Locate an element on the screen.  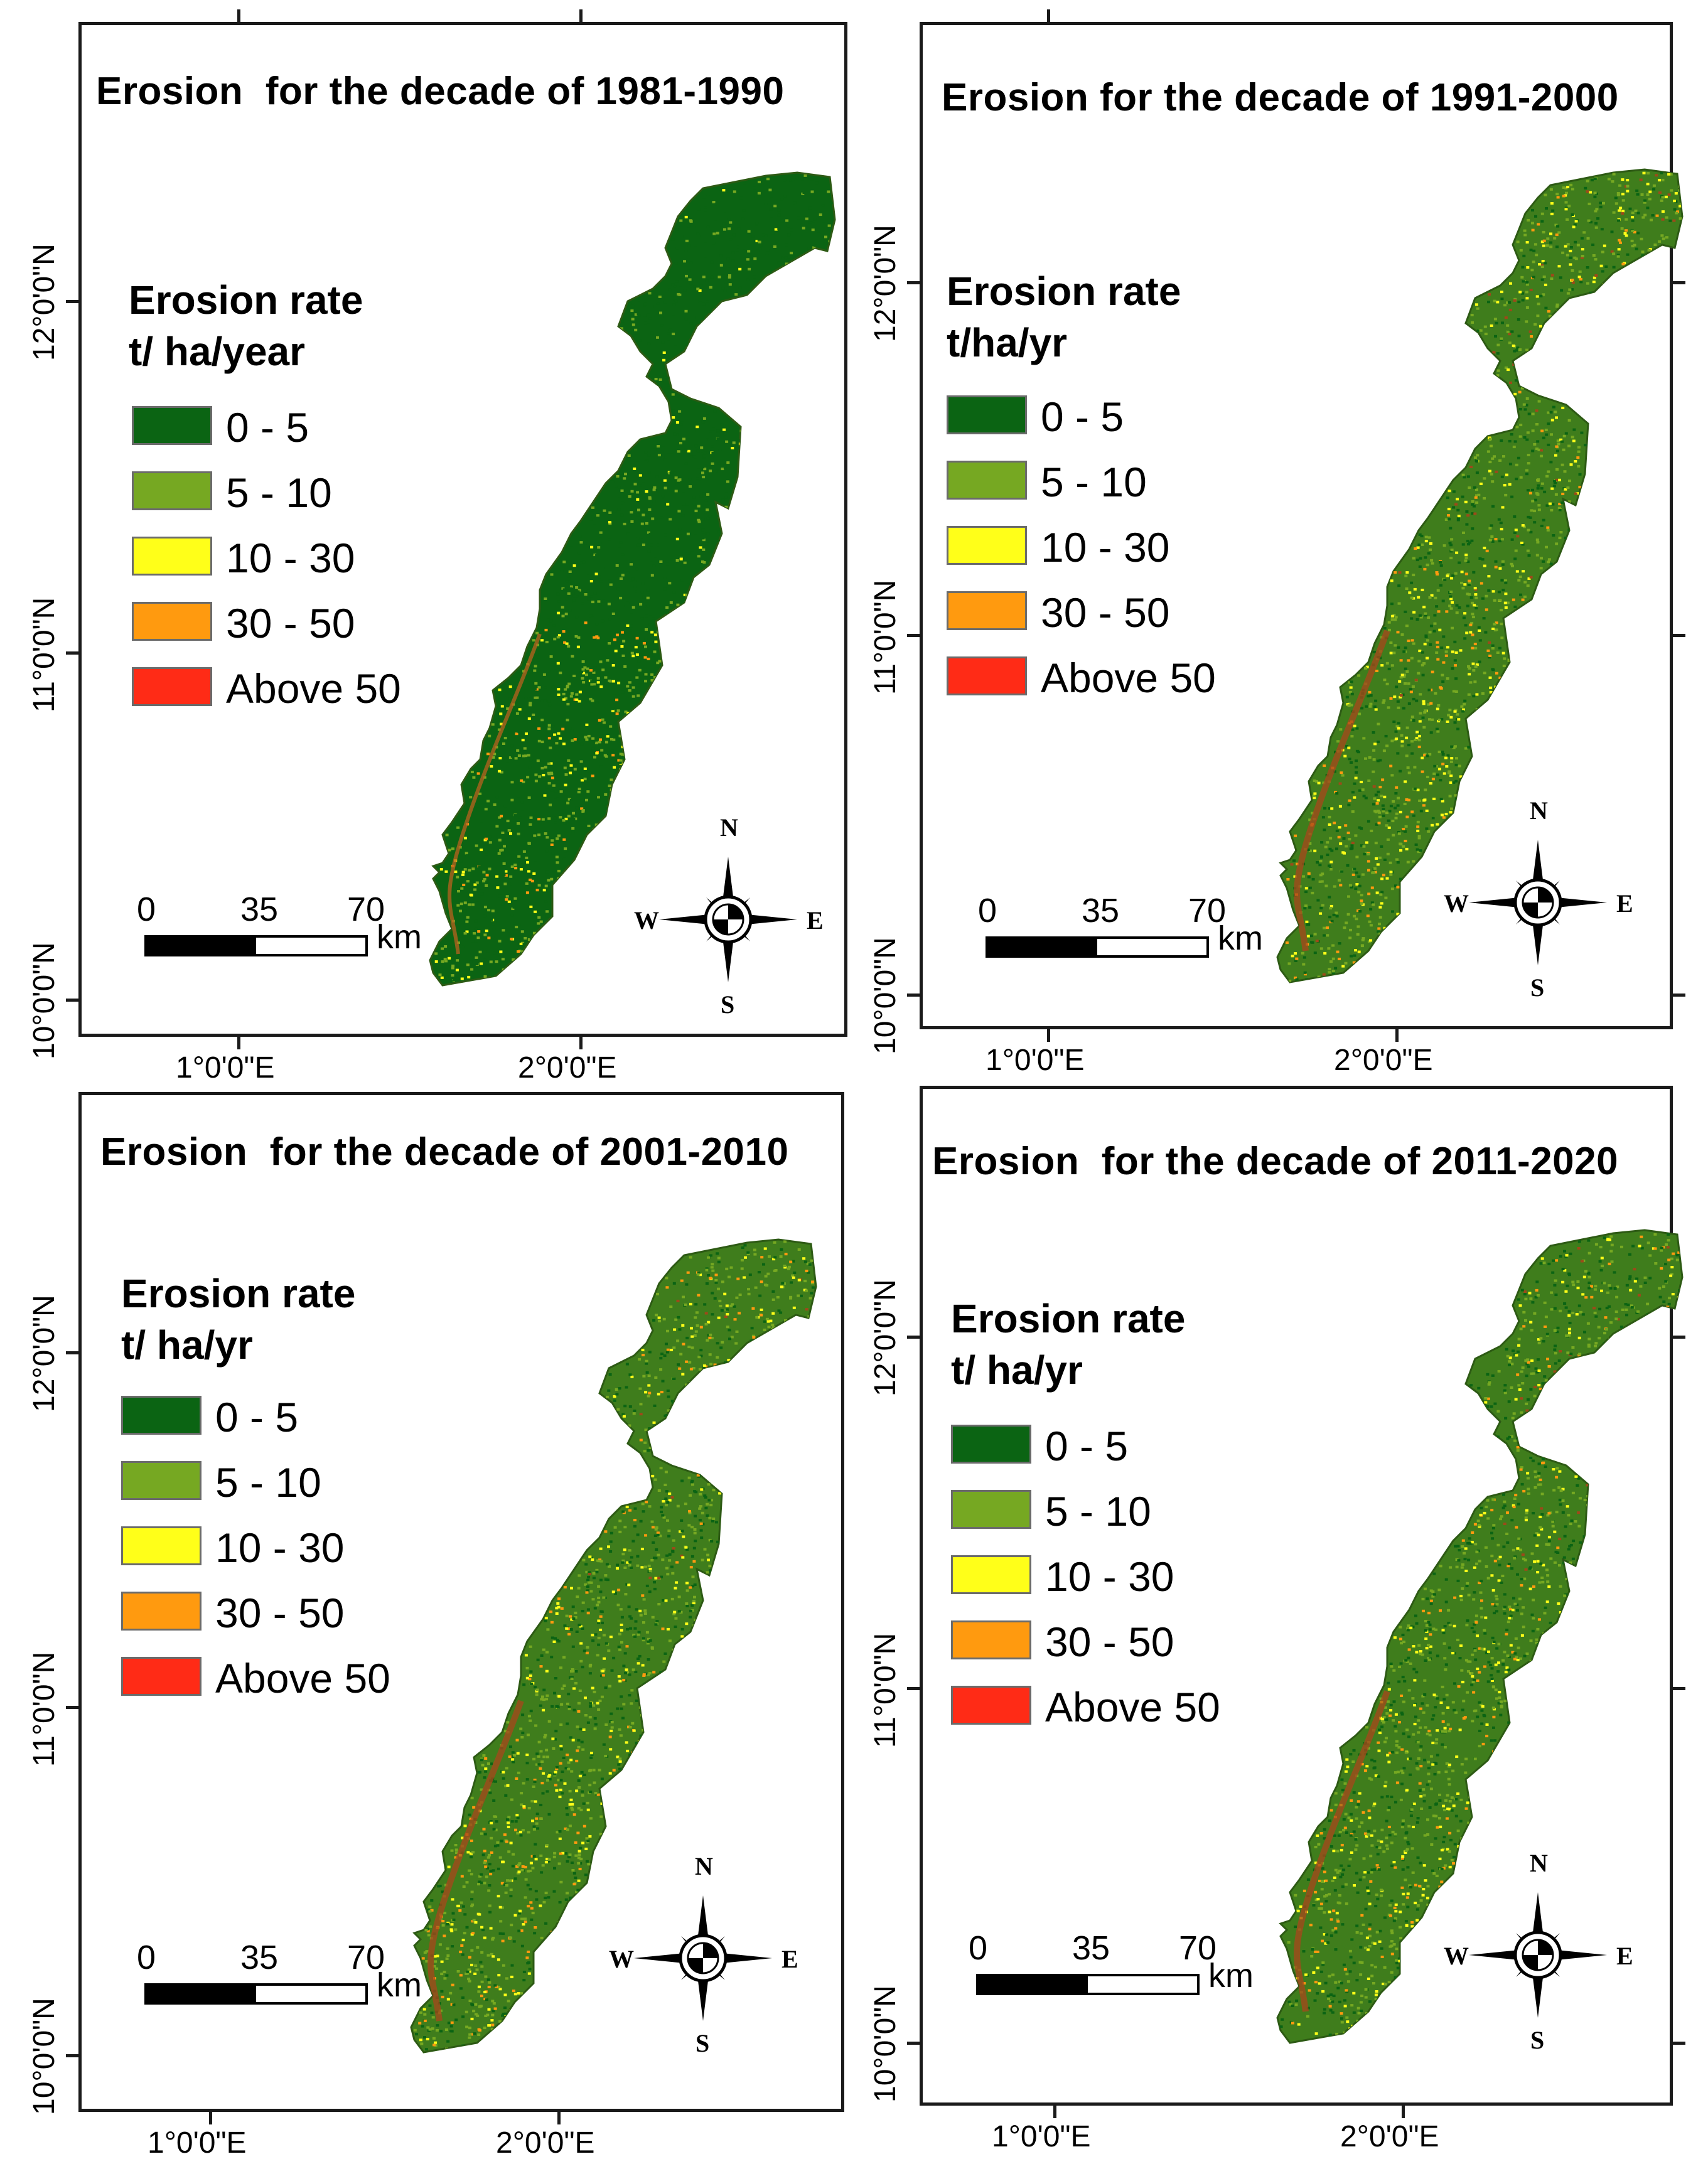
legend-title: Erosion rate t/ ha/year is located at coordinates (246, 326).